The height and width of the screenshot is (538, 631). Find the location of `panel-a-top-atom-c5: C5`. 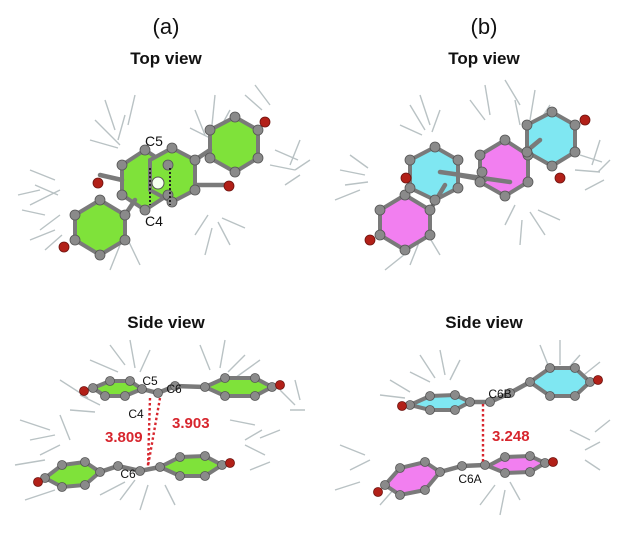

panel-a-top-atom-c5: C5 is located at coordinates (154, 141).